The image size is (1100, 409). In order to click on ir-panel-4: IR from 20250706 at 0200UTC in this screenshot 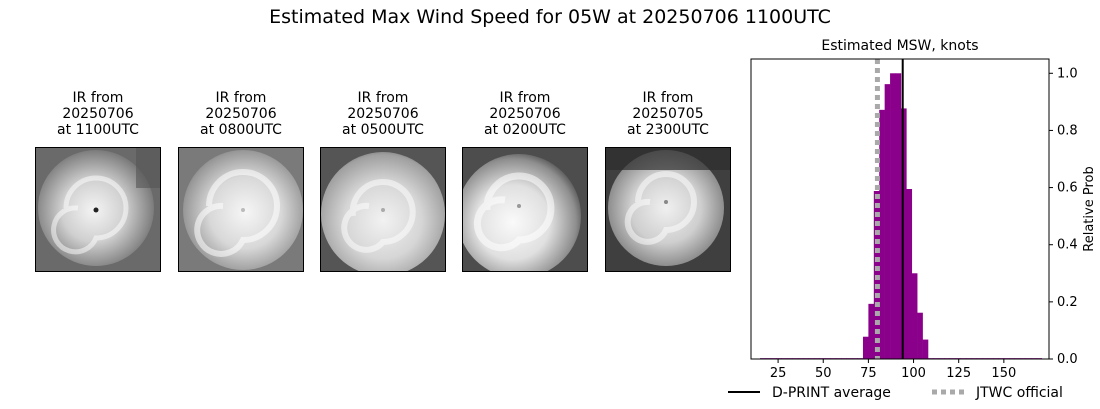, I will do `click(525, 181)`.